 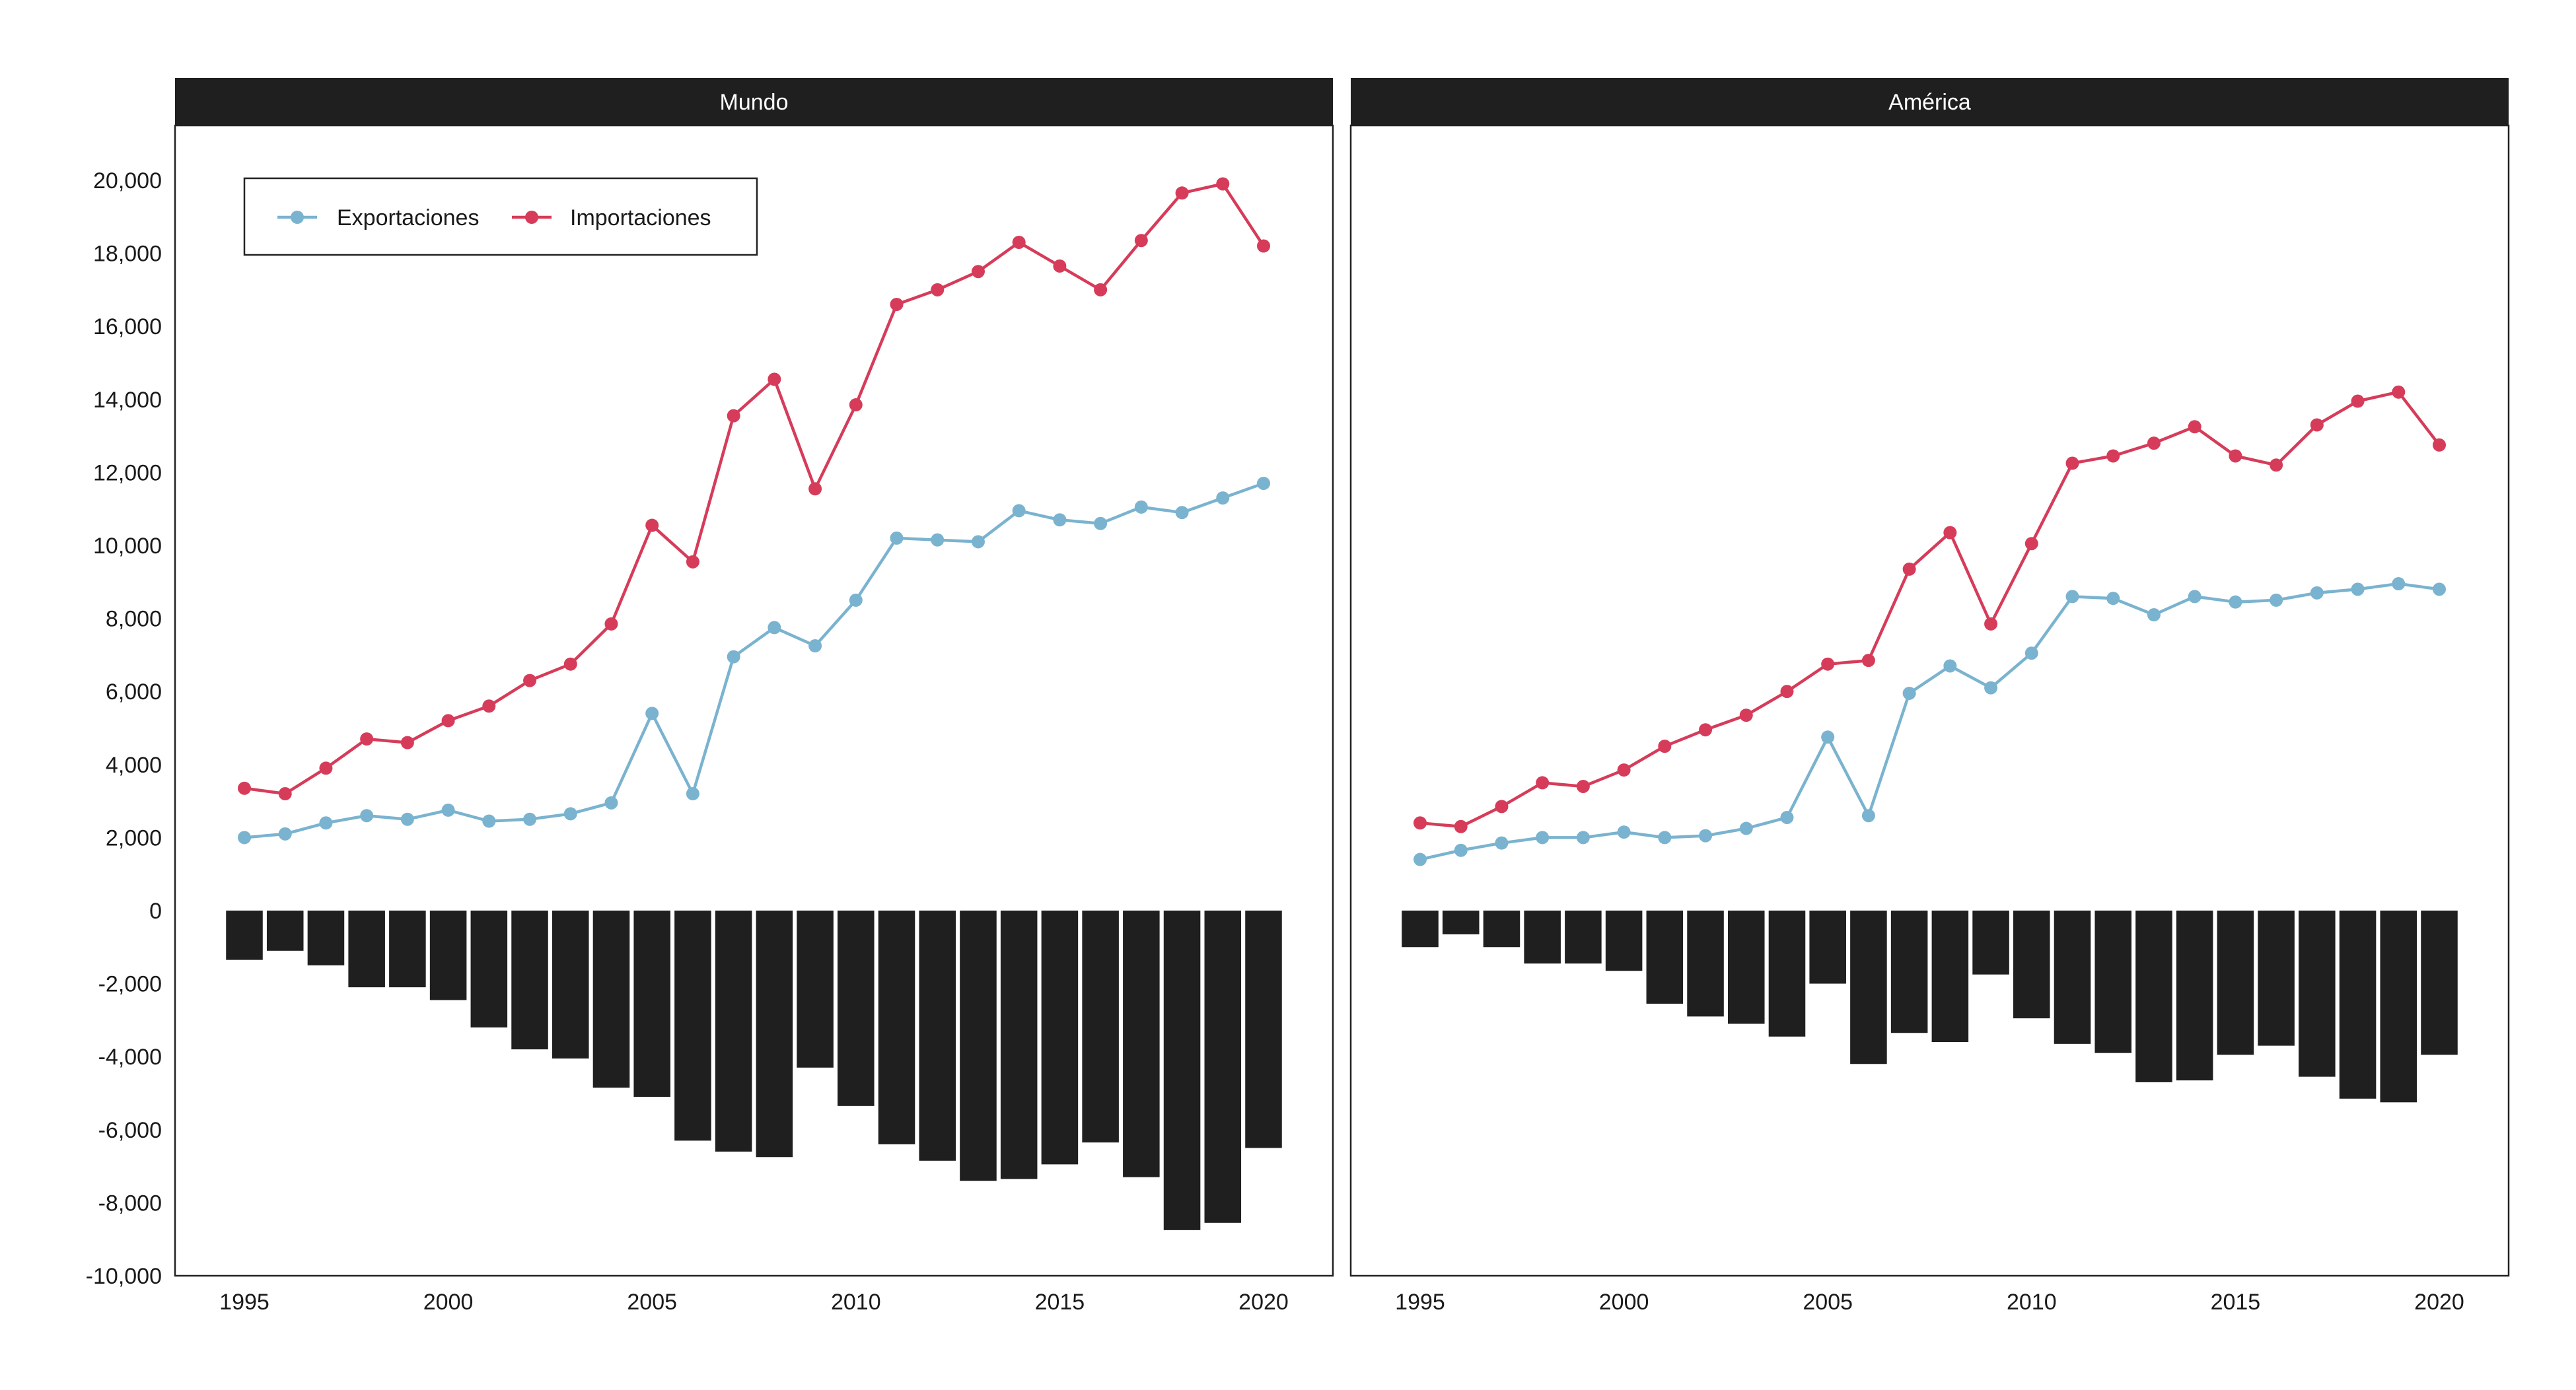 I want to click on x-tick-label: 2000, so click(x=1624, y=1302).